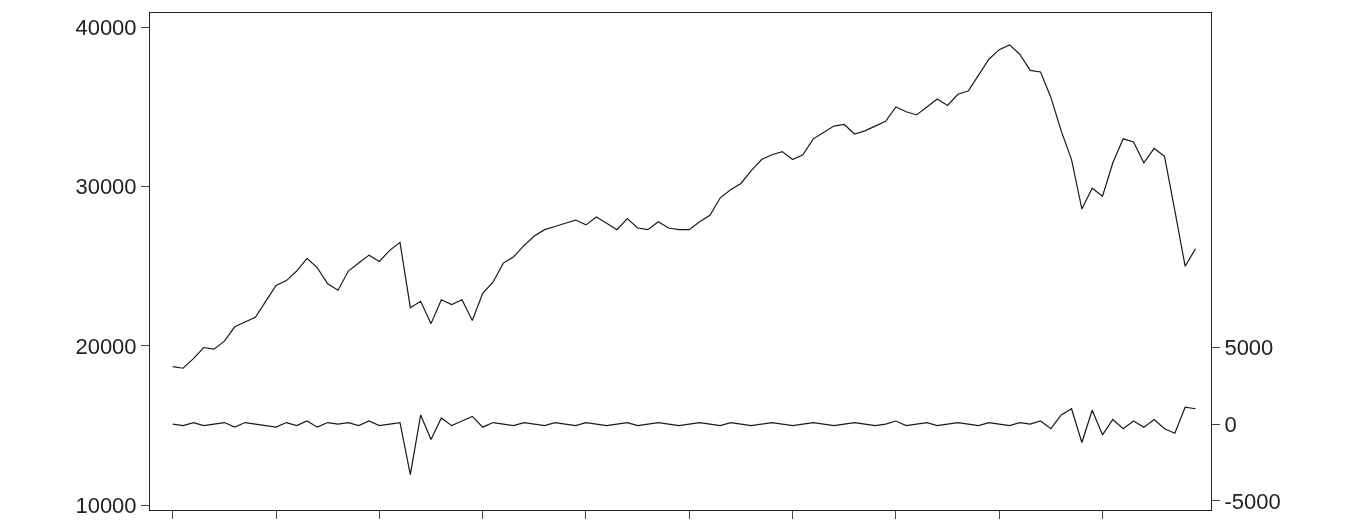 The height and width of the screenshot is (530, 1351). I want to click on y-tick-label: 30000, so click(106, 187).